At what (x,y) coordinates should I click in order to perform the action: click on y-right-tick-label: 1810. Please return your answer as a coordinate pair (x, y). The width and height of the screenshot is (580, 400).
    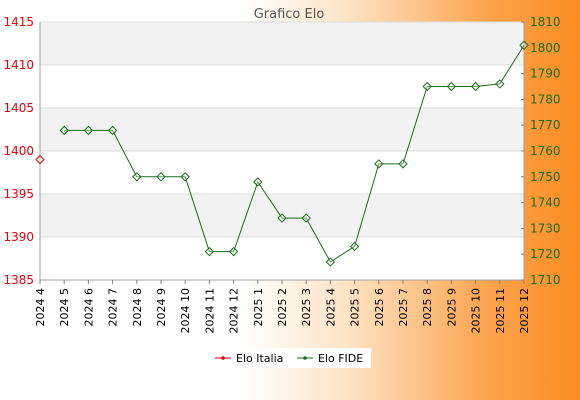
    Looking at the image, I should click on (545, 22).